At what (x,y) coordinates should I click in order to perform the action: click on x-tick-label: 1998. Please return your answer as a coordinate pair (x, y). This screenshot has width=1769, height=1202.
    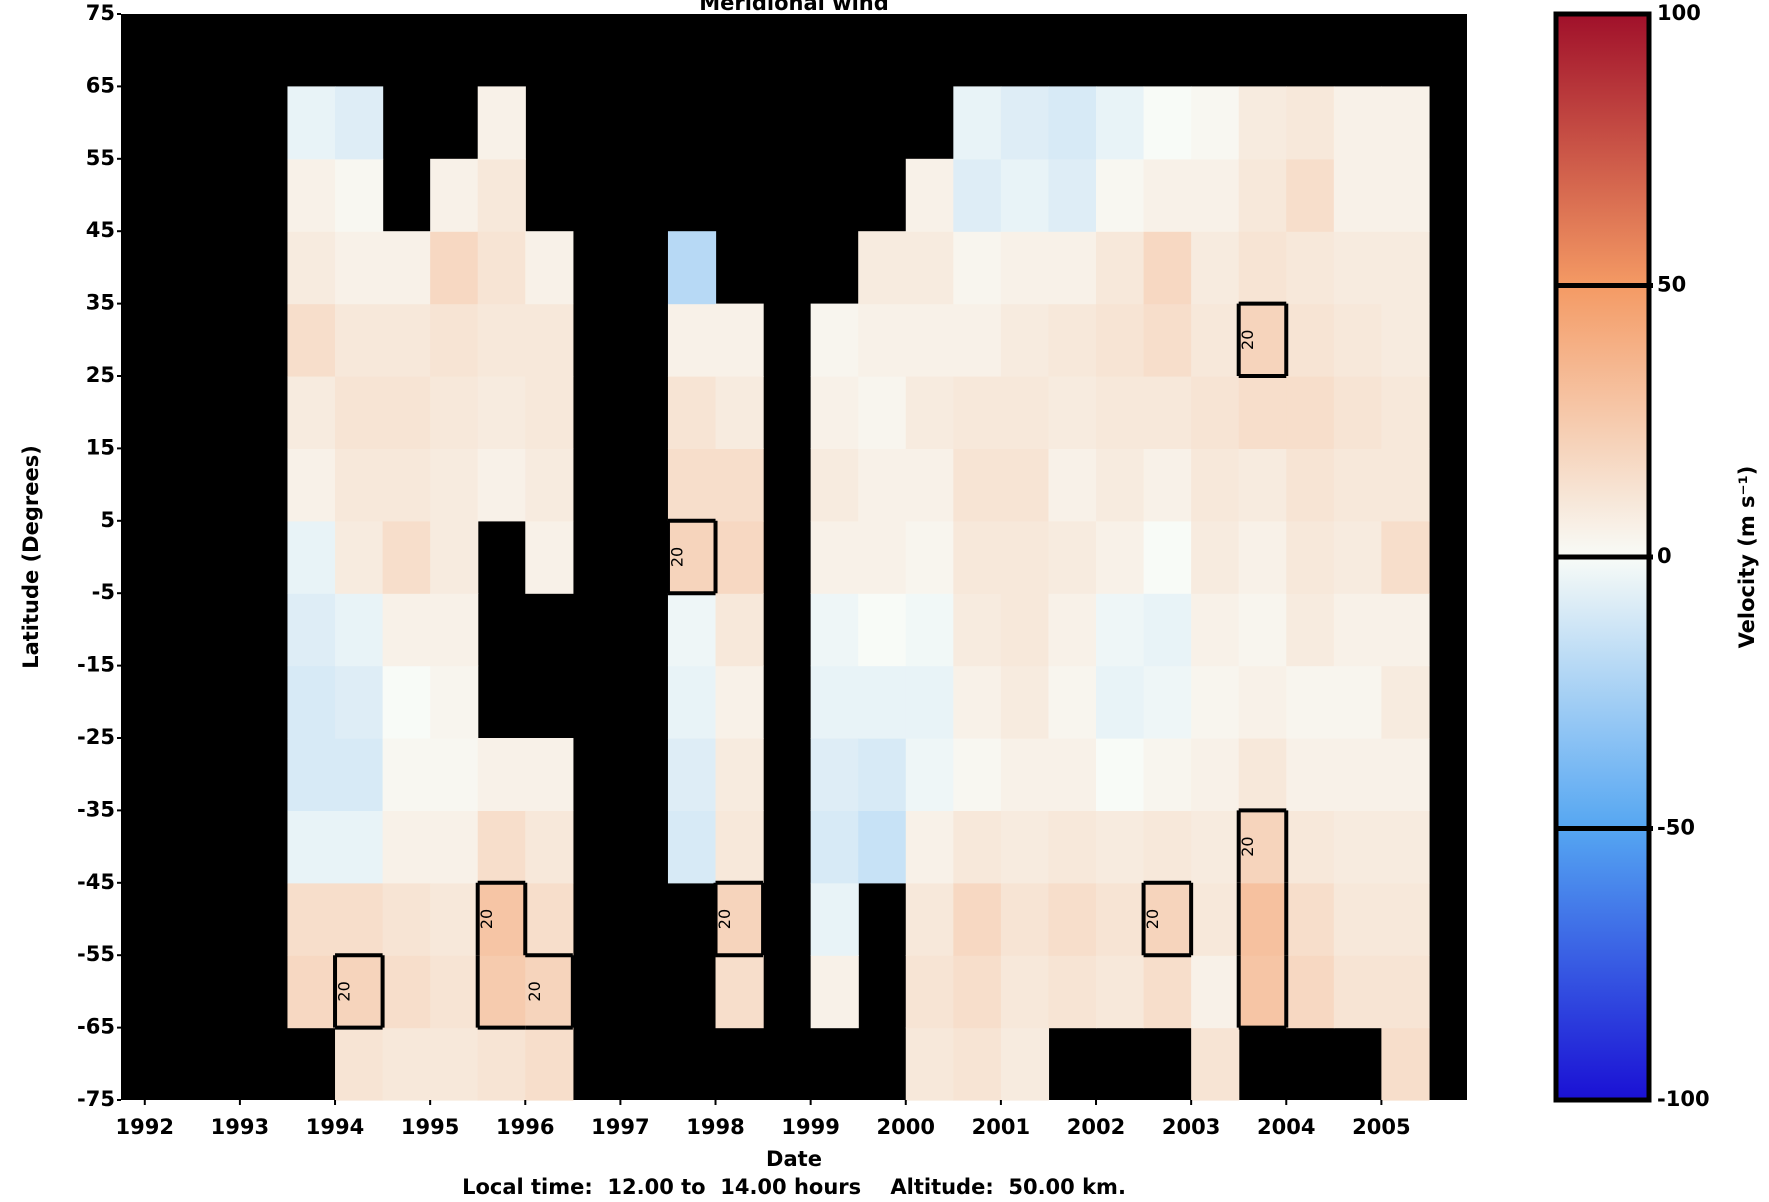
    Looking at the image, I should click on (715, 1127).